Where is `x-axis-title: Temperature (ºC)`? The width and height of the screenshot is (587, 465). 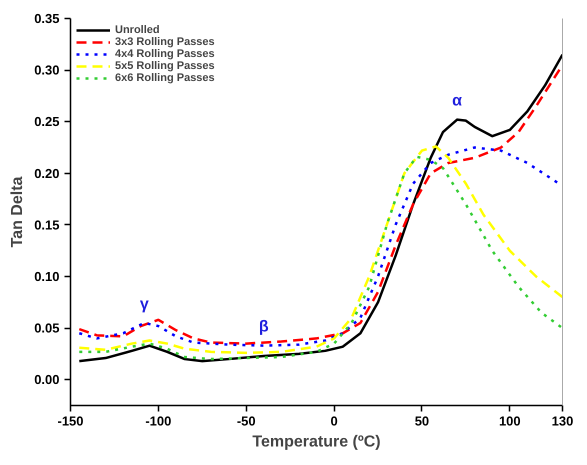 x-axis-title: Temperature (ºC) is located at coordinates (316, 442).